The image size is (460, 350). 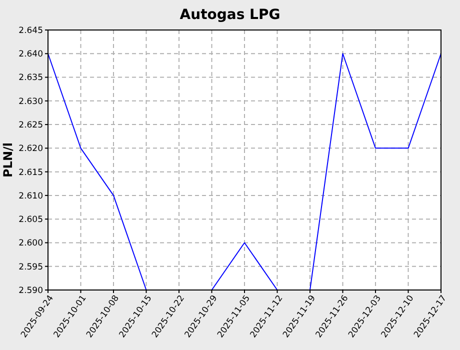 I want to click on y-tick-label: 2.625, so click(x=30, y=125).